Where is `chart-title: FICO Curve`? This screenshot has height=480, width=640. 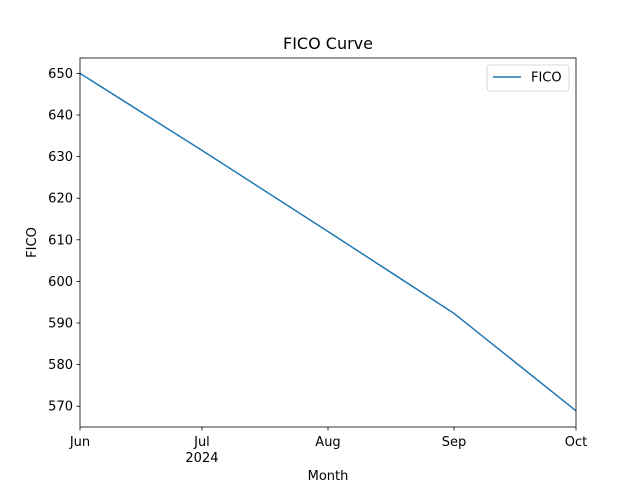 chart-title: FICO Curve is located at coordinates (328, 43).